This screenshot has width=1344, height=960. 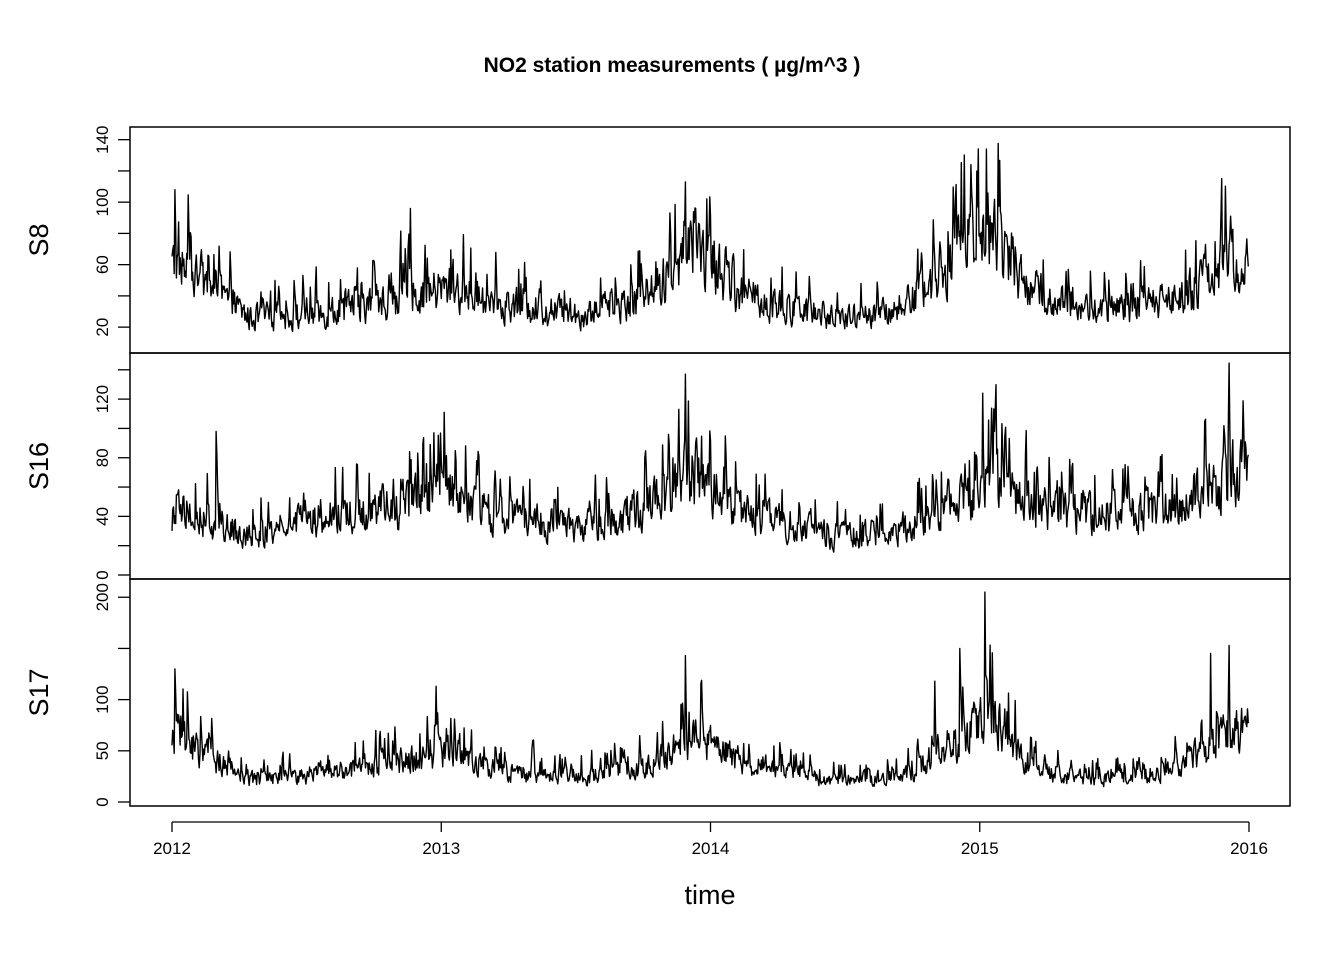 I want to click on x-axis: 2012 2013 2014 2015 2016, so click(x=710, y=839).